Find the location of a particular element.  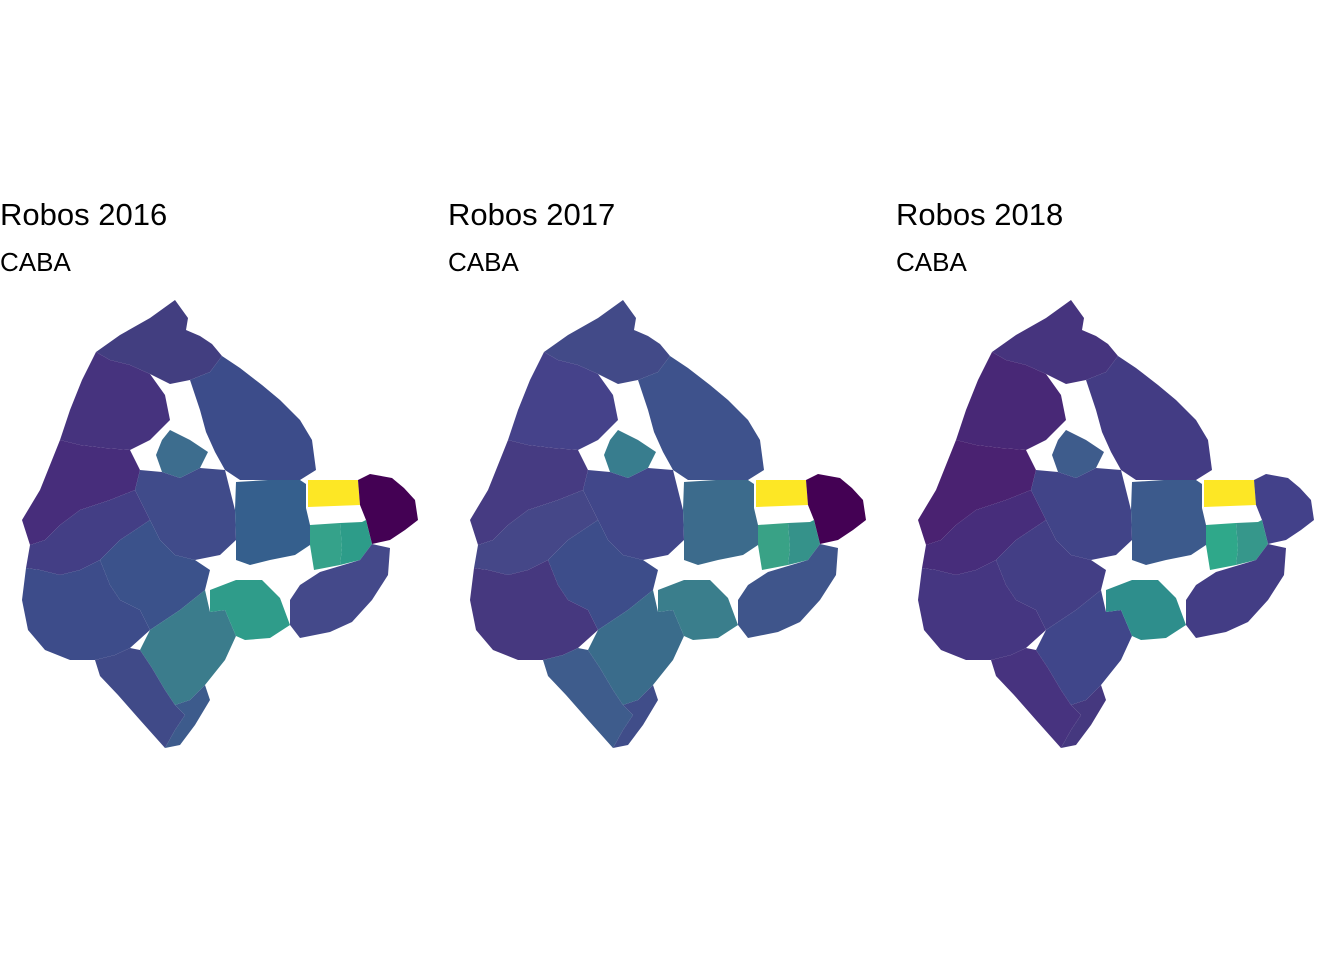

map-title: Robos 2016 is located at coordinates (84, 214).